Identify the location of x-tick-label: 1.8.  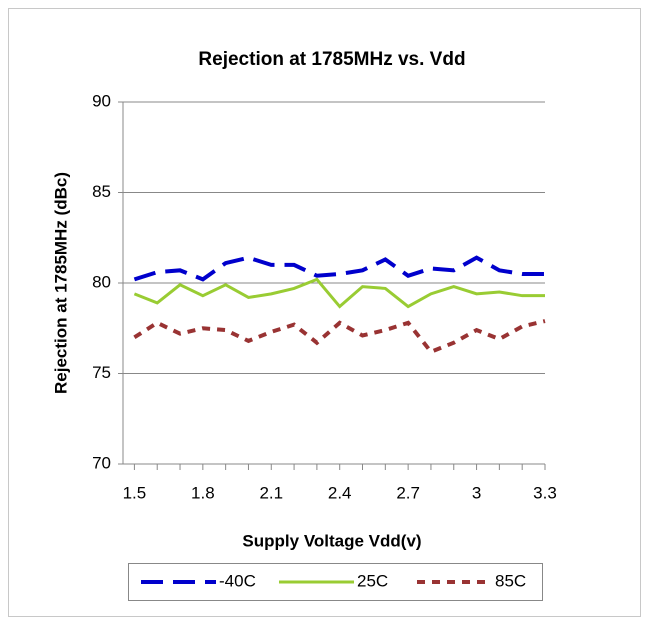
(203, 492).